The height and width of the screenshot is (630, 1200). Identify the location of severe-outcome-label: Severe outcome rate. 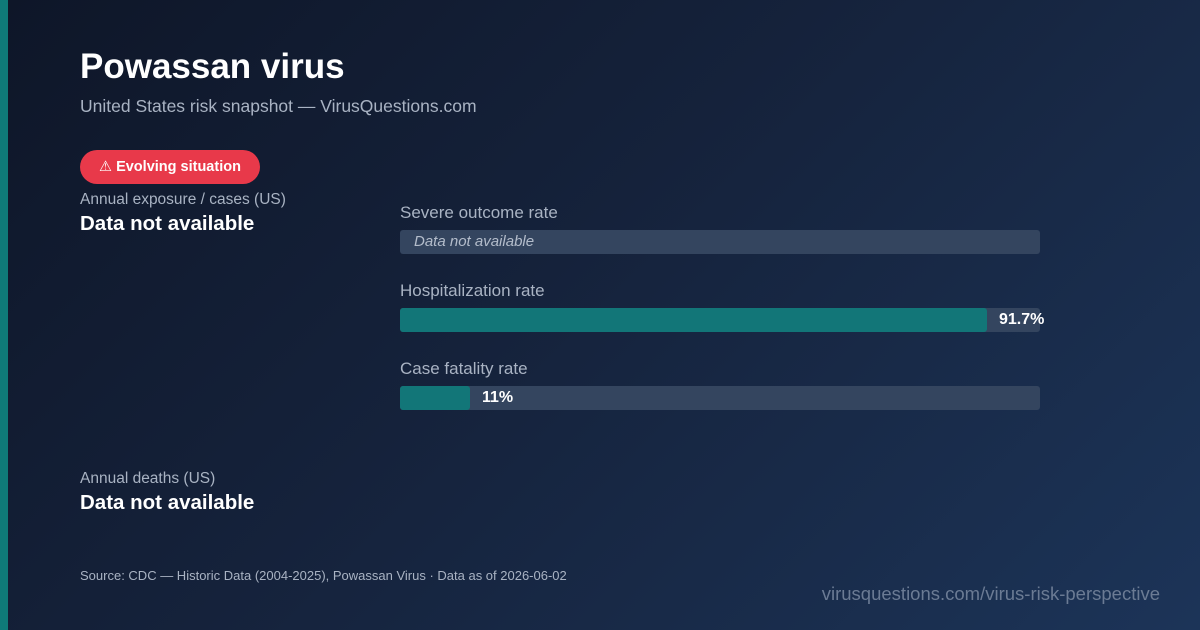
(479, 212).